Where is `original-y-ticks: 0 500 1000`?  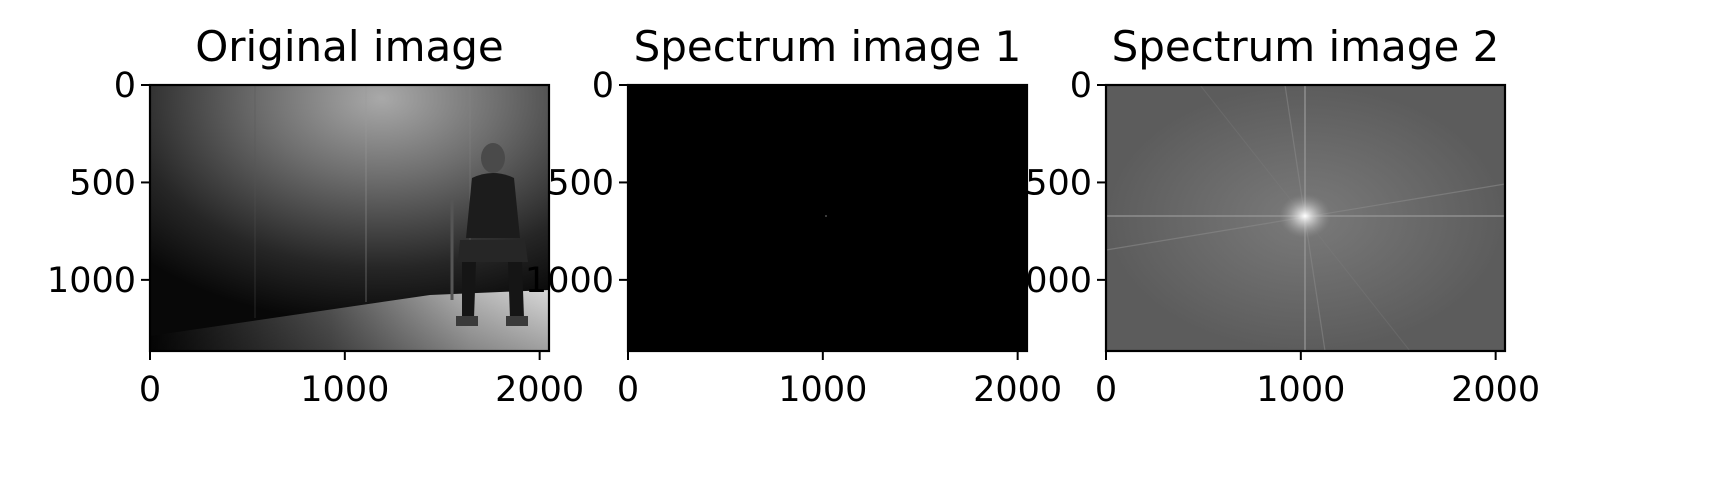 original-y-ticks: 0 500 1000 is located at coordinates (98, 183).